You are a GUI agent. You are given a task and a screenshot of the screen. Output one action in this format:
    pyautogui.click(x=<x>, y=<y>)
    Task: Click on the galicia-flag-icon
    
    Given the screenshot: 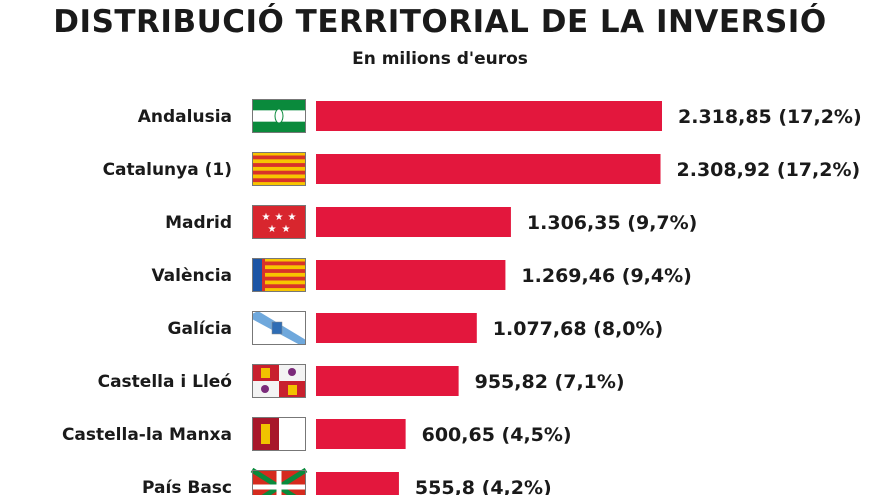 What is the action you would take?
    pyautogui.click(x=279, y=328)
    